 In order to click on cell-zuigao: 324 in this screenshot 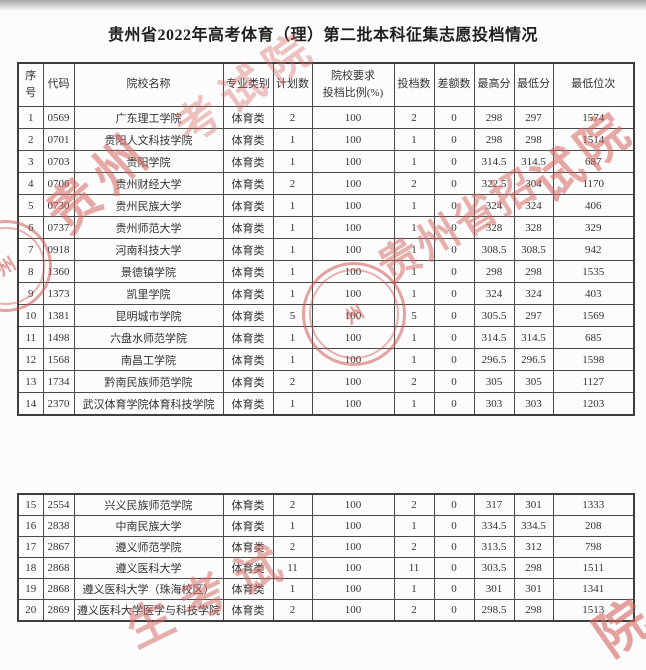, I will do `click(494, 293)`.